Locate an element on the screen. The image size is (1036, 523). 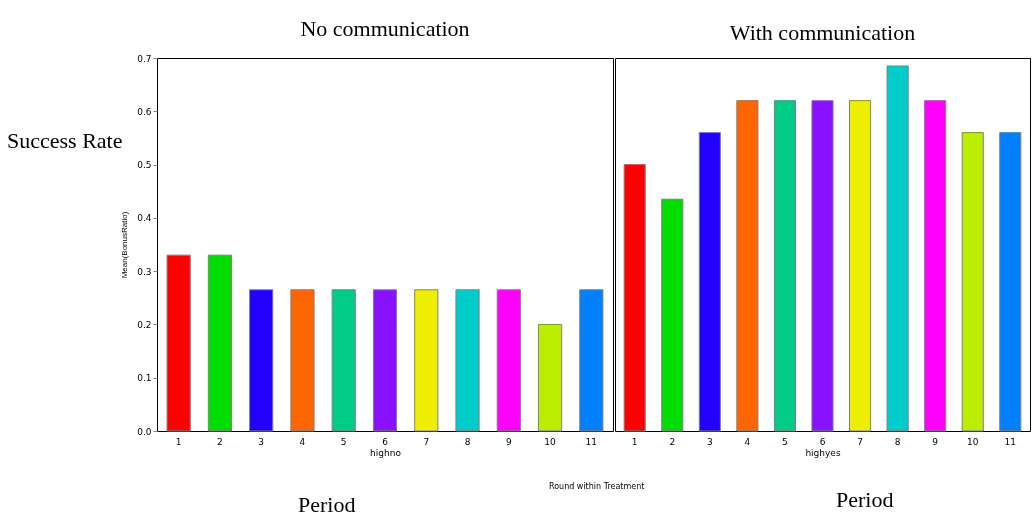
y-axis-title: Mean(BonusRatio) is located at coordinates (125, 245).